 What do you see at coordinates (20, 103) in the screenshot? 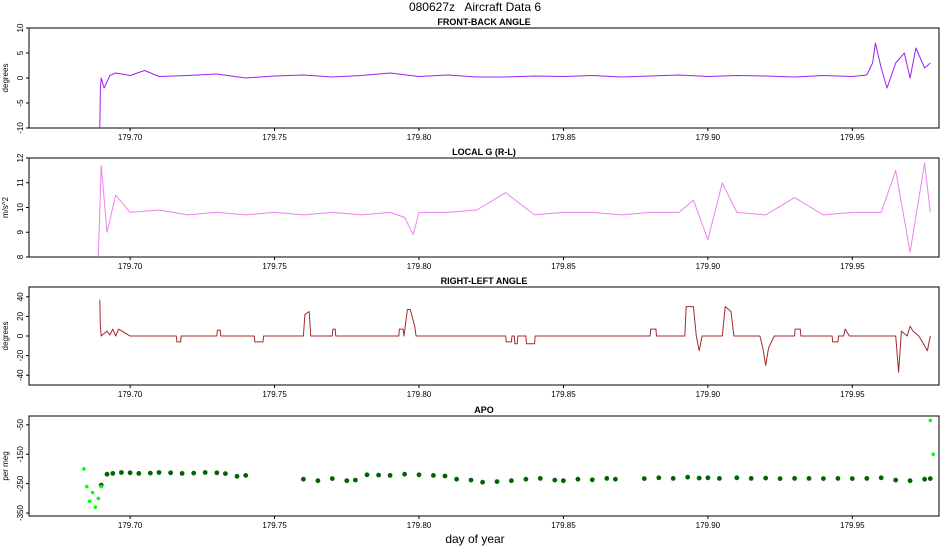
I see `y-tick-label: -5` at bounding box center [20, 103].